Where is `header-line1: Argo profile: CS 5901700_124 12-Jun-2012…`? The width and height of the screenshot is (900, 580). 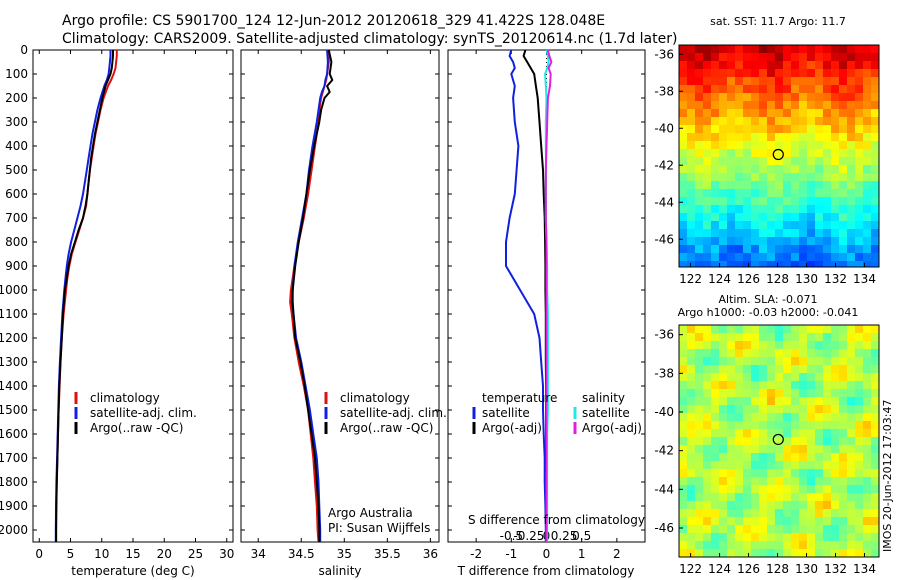 header-line1: Argo profile: CS 5901700_124 12-Jun-2012… is located at coordinates (333, 21).